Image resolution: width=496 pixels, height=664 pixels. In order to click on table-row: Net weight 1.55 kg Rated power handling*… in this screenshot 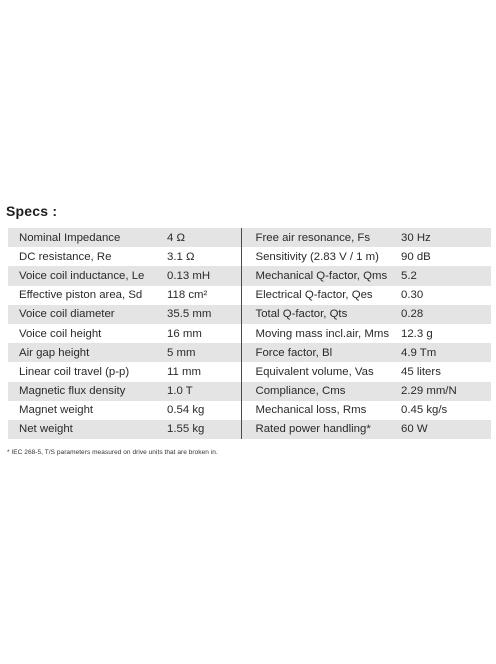, I will do `click(249, 429)`.